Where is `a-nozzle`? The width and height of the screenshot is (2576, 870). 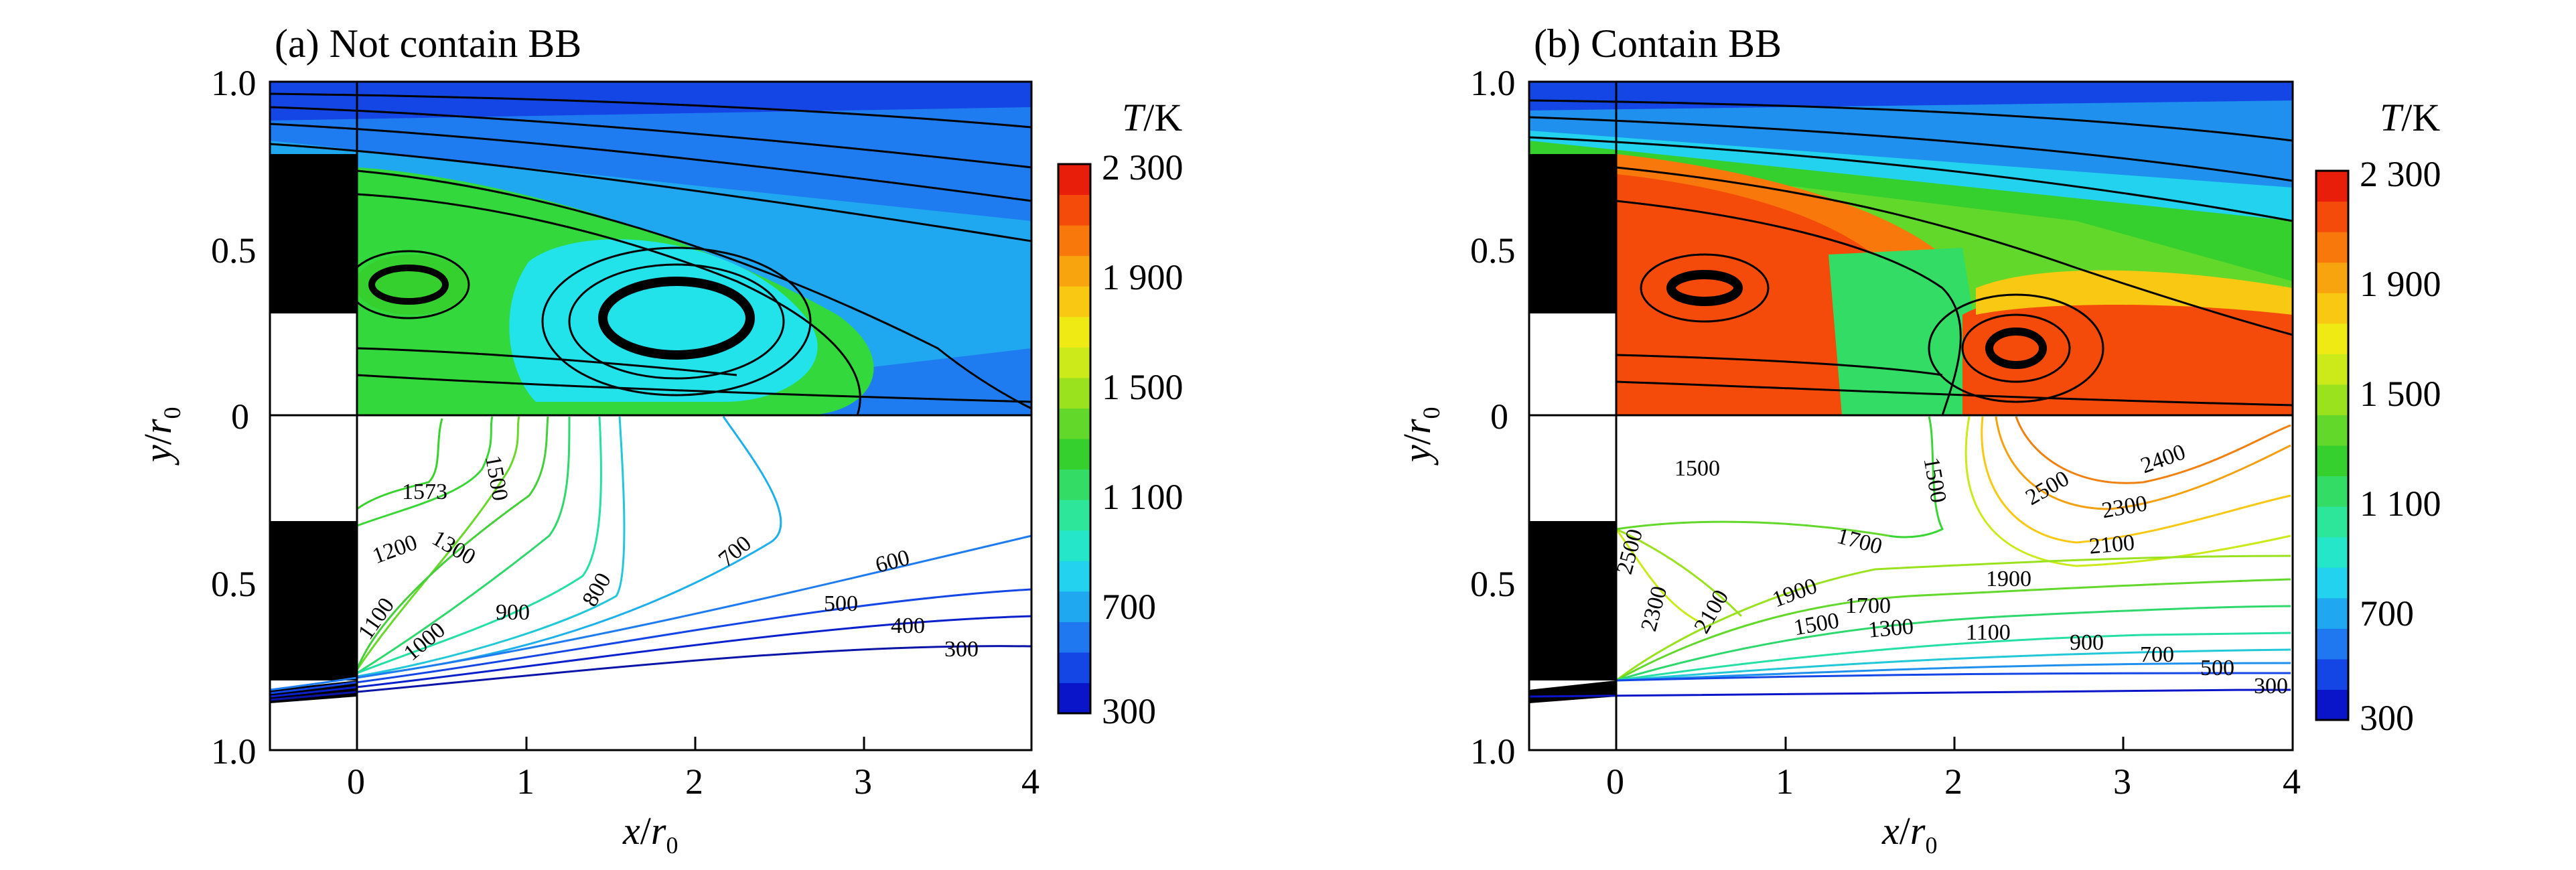
a-nozzle is located at coordinates (313, 364).